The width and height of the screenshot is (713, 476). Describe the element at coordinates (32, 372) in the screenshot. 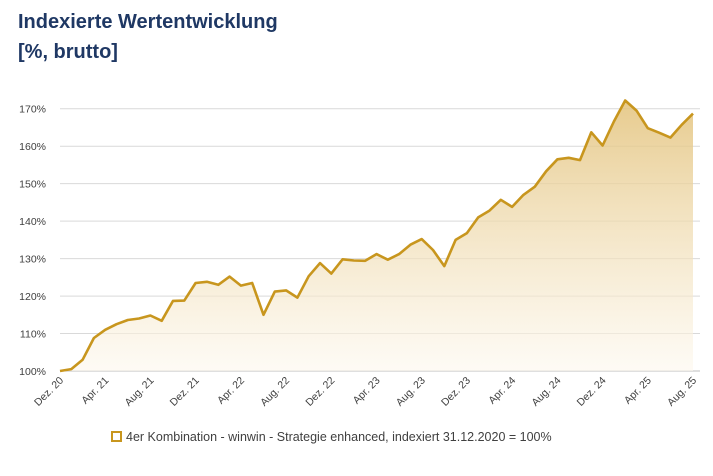

I see `y-tick-label: 100%` at that location.